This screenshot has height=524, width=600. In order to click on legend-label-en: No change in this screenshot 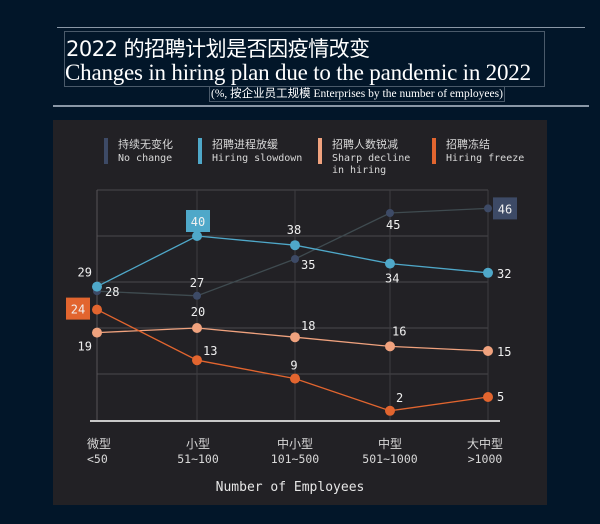, I will do `click(145, 158)`.